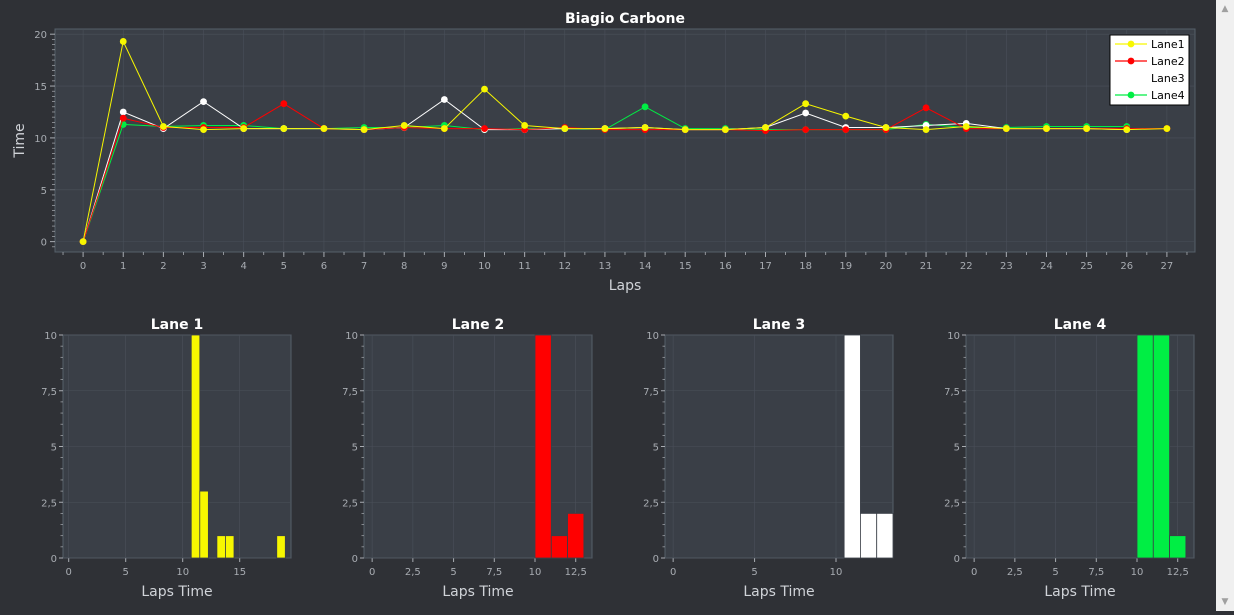  Describe the element at coordinates (478, 325) in the screenshot. I see `histogram-title: Lane 2` at that location.